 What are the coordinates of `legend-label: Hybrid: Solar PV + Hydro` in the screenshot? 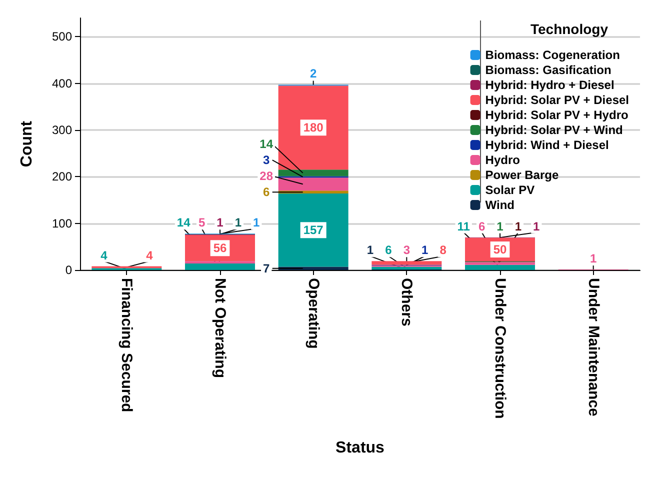 It's located at (556, 115).